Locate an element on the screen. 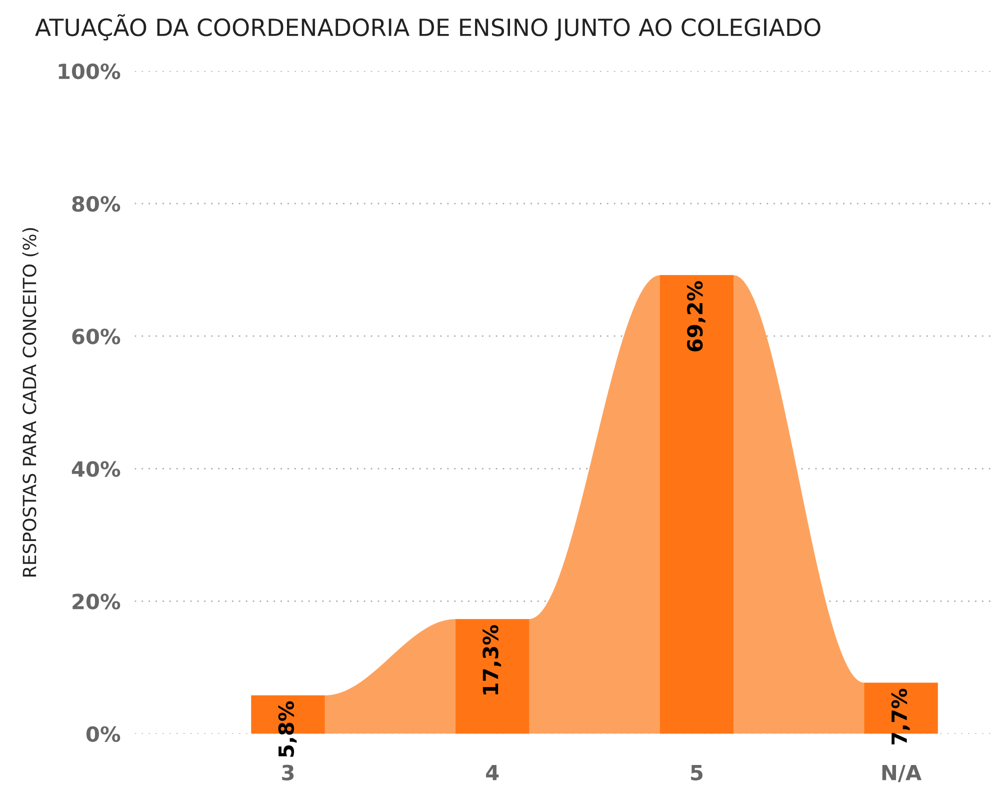 The height and width of the screenshot is (789, 998). x-tick-label: 5 is located at coordinates (696, 772).